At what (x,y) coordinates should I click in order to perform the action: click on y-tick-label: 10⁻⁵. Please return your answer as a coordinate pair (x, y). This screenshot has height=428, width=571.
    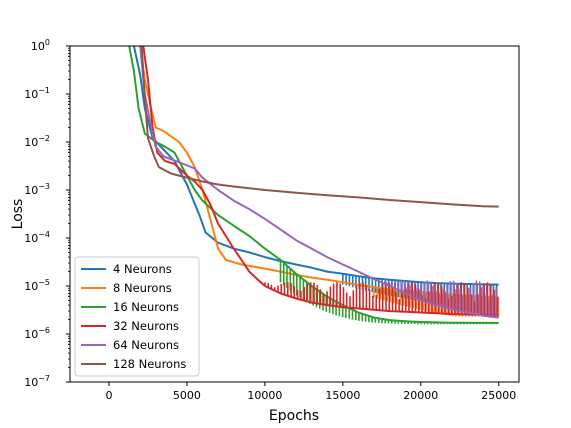
    Looking at the image, I should click on (37, 285).